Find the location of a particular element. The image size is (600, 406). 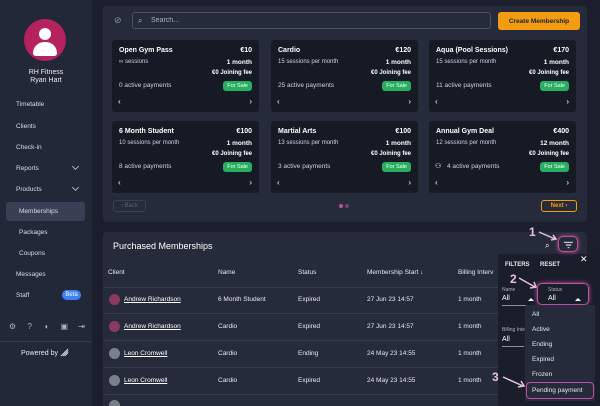

client-avatar is located at coordinates (114, 353).